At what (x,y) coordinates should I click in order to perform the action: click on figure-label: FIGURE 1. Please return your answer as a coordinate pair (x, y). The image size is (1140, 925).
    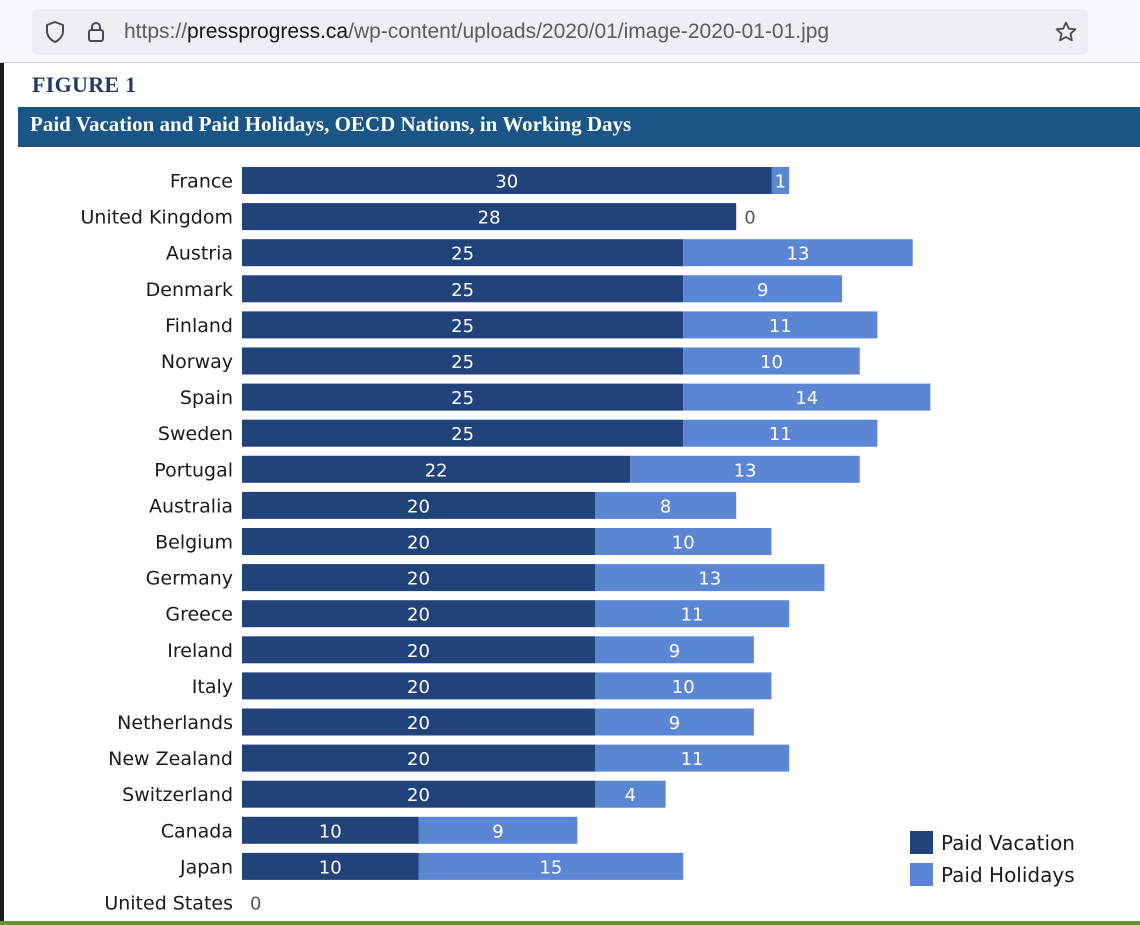
    Looking at the image, I should click on (84, 84).